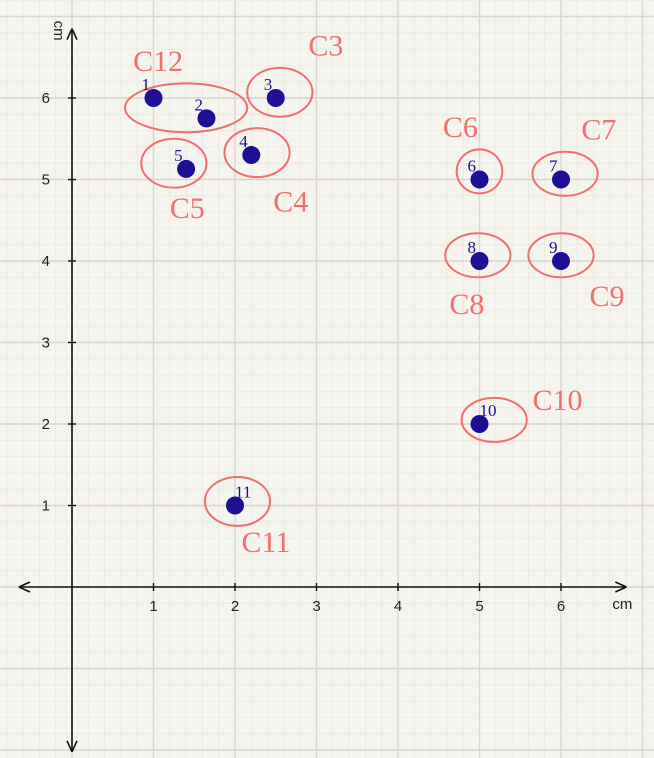 This screenshot has height=758, width=654. What do you see at coordinates (488, 410) in the screenshot?
I see `point-label: 10` at bounding box center [488, 410].